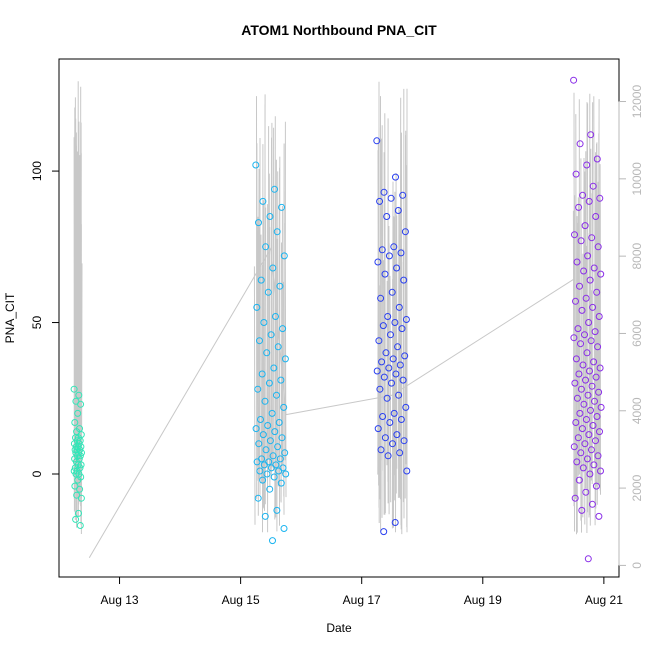 Image resolution: width=650 pixels, height=650 pixels. What do you see at coordinates (37, 323) in the screenshot?
I see `y-tick-label: 50` at bounding box center [37, 323].